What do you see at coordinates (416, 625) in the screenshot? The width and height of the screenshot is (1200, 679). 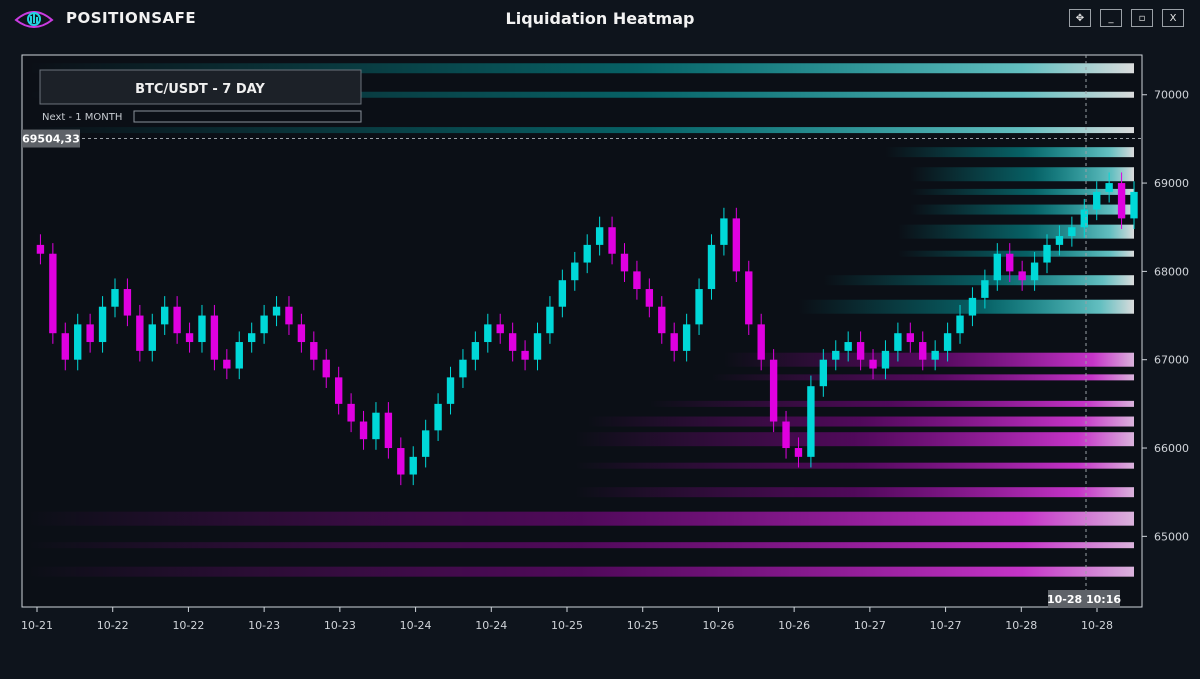 I see `x-tick-label: 10-24` at bounding box center [416, 625].